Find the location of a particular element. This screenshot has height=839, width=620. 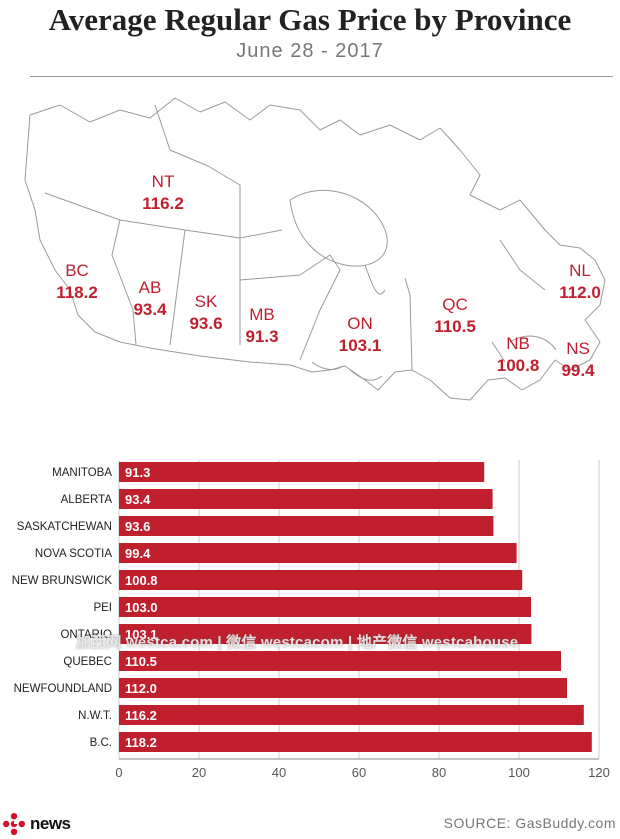

label-nl-price: 112.0 is located at coordinates (580, 292).